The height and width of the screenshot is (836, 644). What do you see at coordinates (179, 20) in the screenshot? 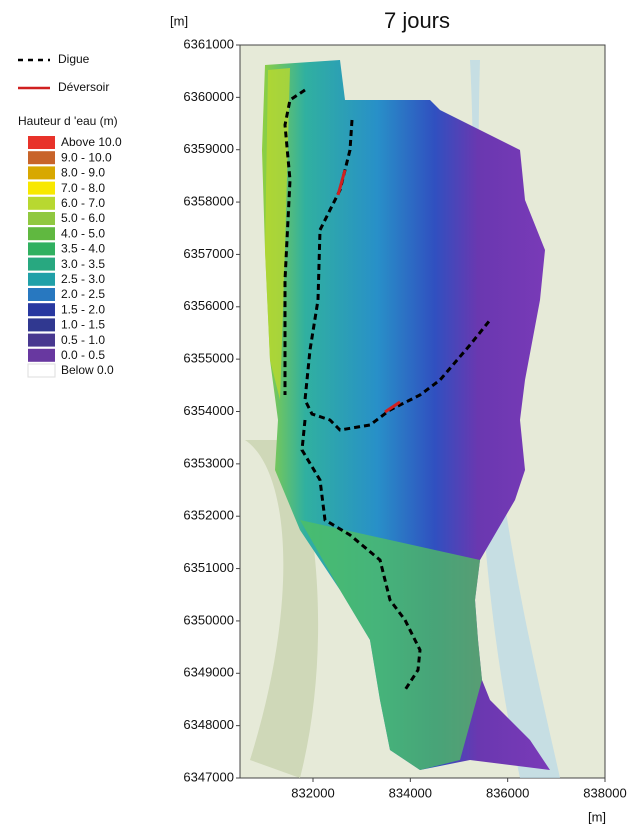
I see `y-unit: [m]` at bounding box center [179, 20].